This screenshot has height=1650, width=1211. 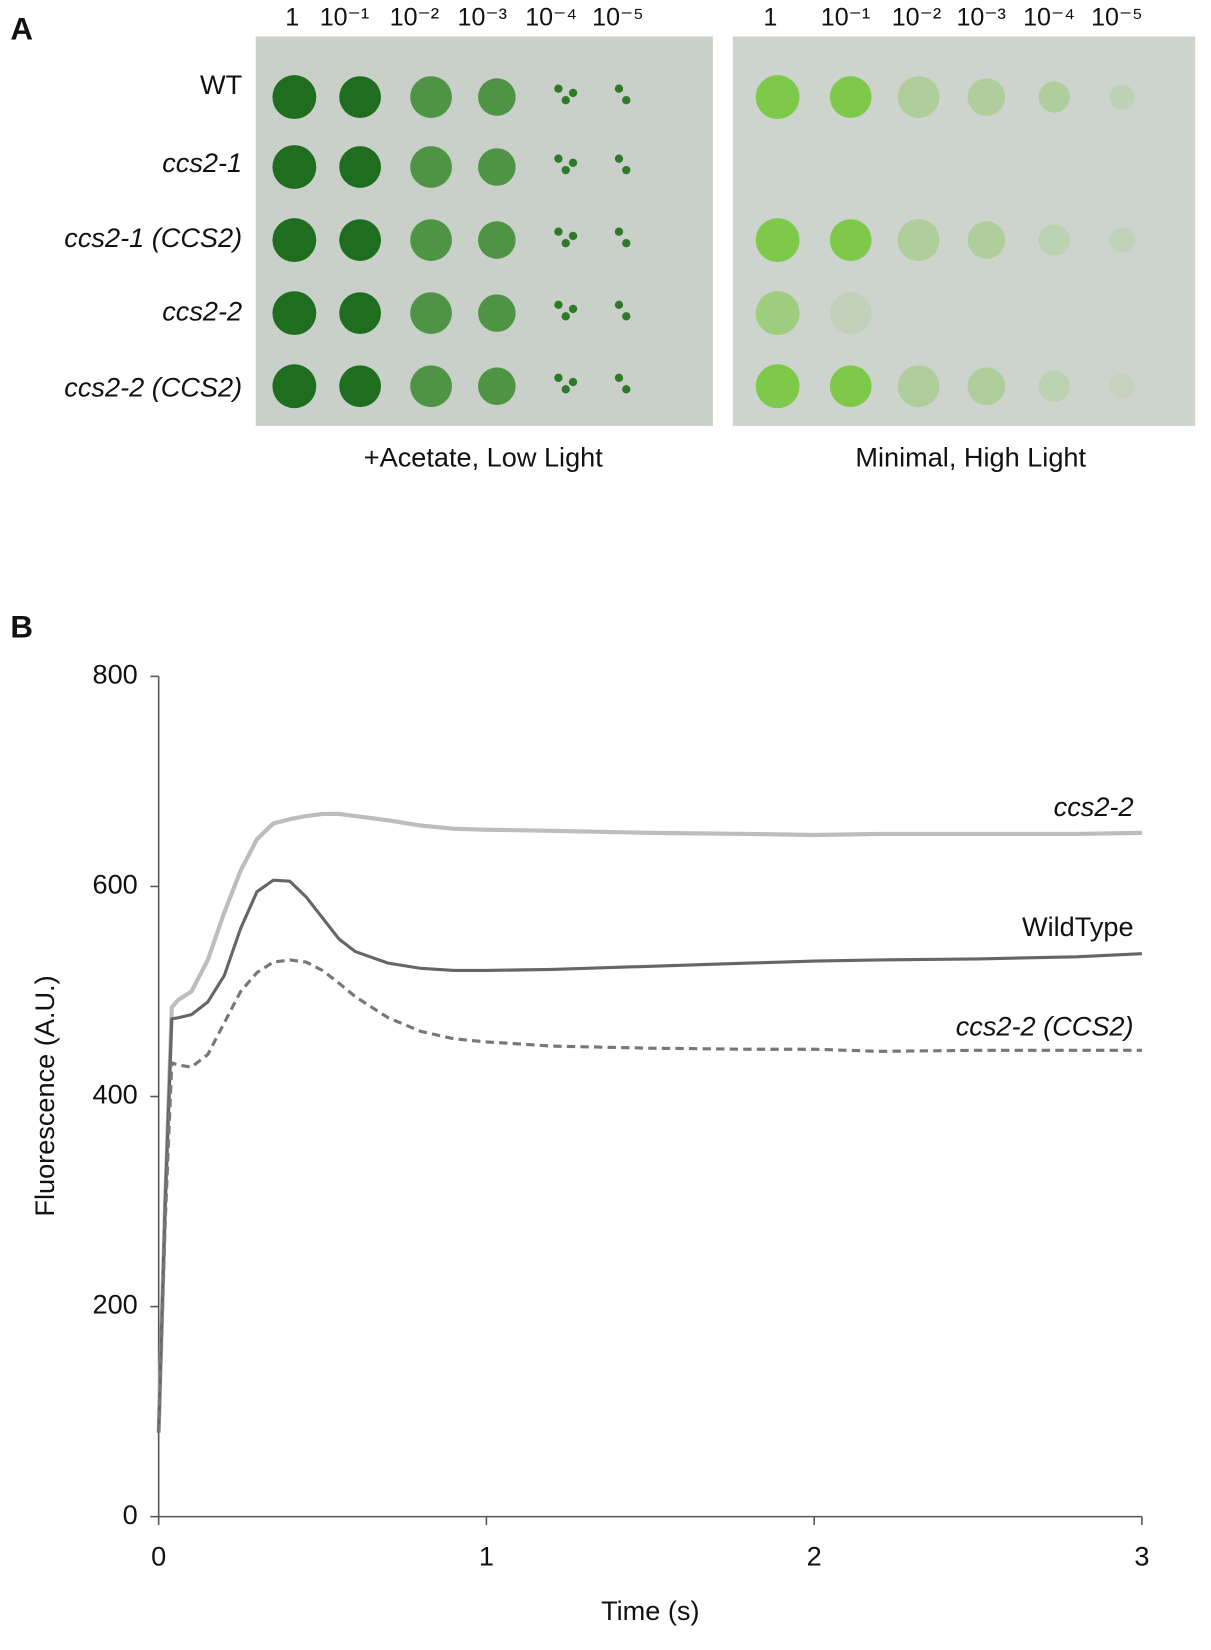 What do you see at coordinates (153, 237) in the screenshot?
I see `strain-label: ccs2-1 (CCS2)` at bounding box center [153, 237].